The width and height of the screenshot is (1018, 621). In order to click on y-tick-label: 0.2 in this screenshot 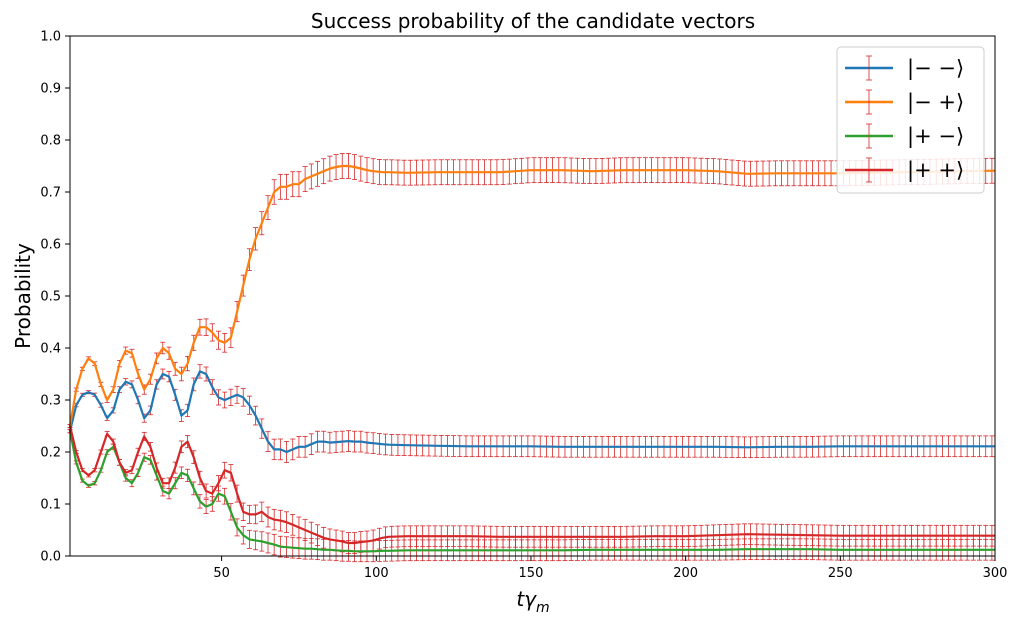, I will do `click(50, 453)`.